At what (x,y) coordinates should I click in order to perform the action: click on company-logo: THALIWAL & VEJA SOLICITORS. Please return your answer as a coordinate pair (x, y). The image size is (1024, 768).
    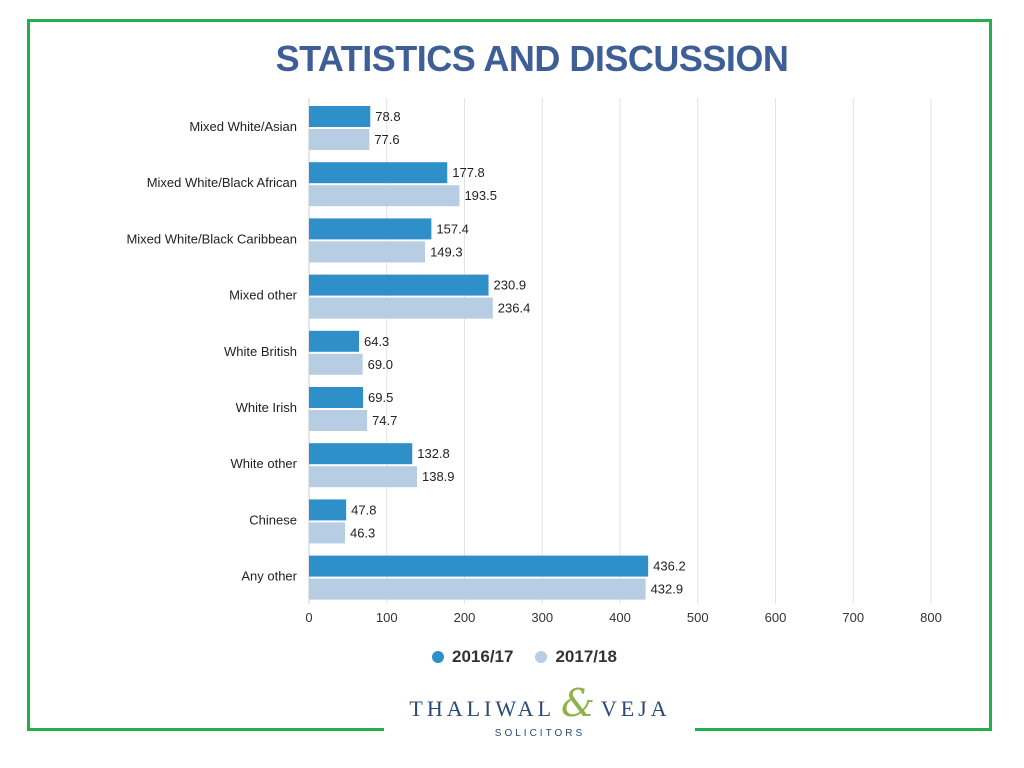
    Looking at the image, I should click on (540, 711).